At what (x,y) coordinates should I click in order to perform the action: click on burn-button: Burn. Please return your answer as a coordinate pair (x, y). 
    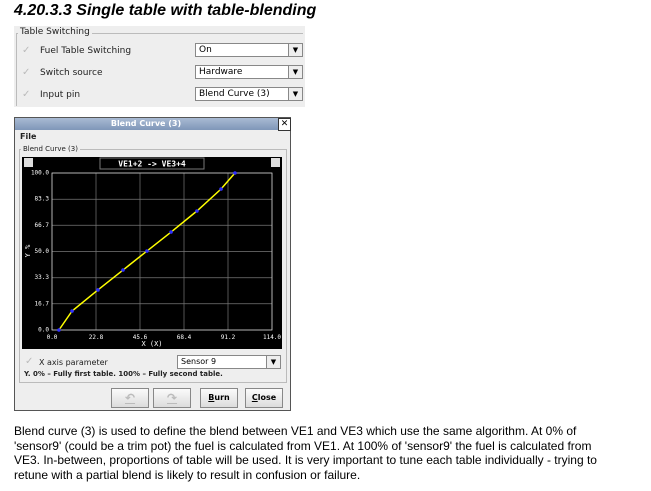
    Looking at the image, I should click on (219, 398).